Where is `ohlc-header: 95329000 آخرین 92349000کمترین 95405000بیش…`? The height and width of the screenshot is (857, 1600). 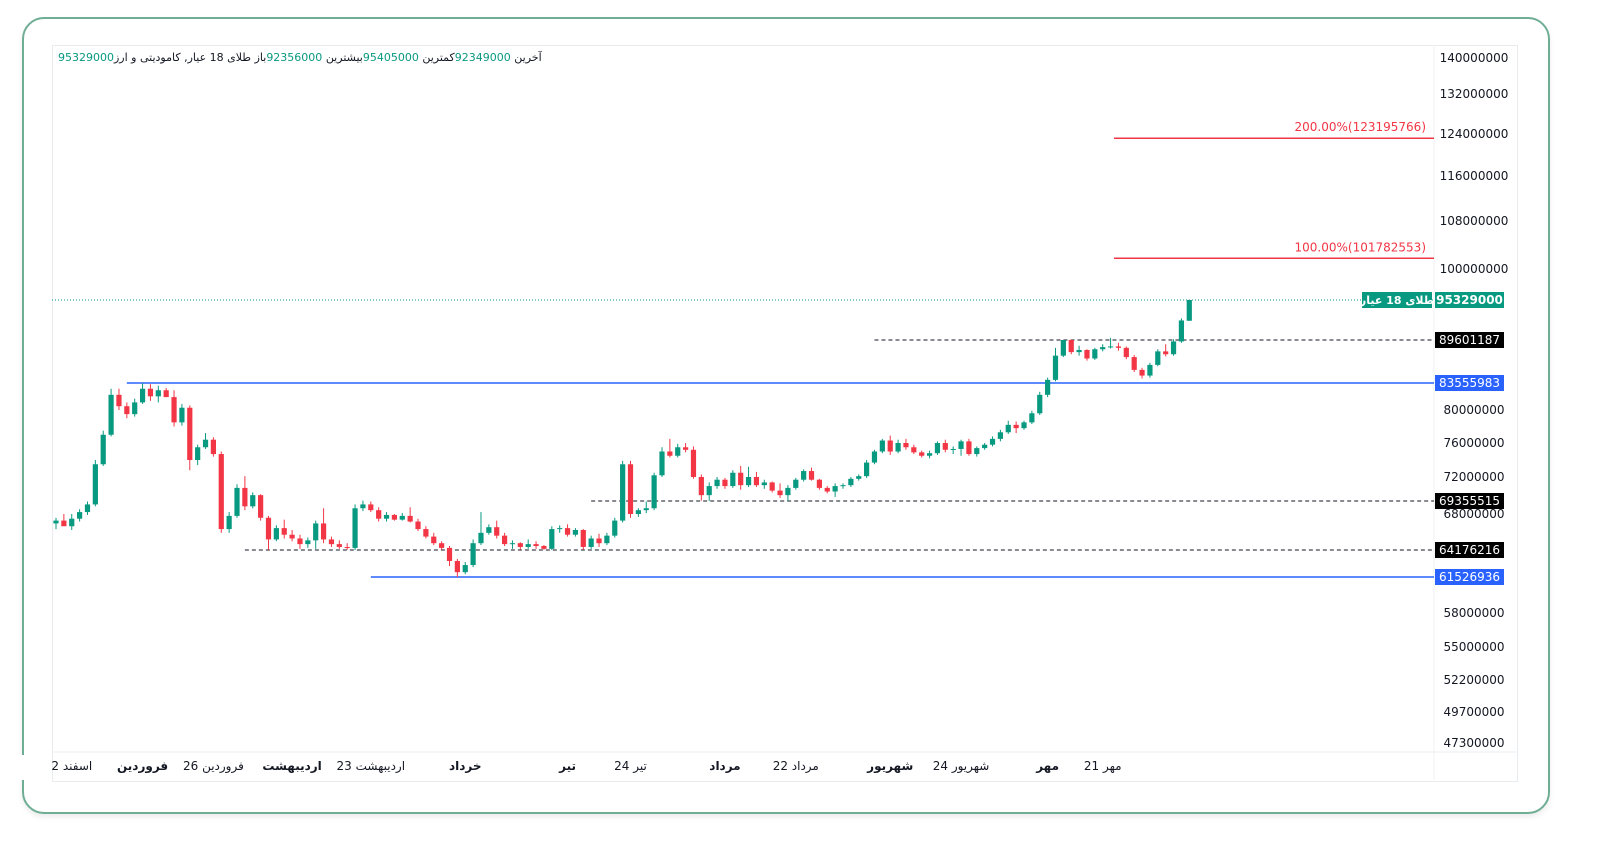 ohlc-header: 95329000 آخرین 92349000کمترین 95405000بیش… is located at coordinates (300, 57).